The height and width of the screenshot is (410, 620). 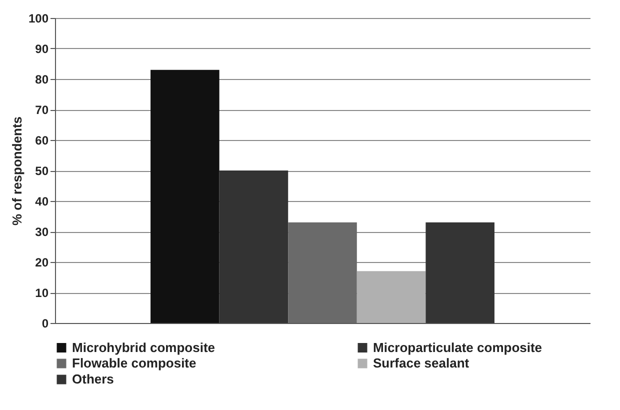 I want to click on y-tick-label: 60, so click(x=42, y=141).